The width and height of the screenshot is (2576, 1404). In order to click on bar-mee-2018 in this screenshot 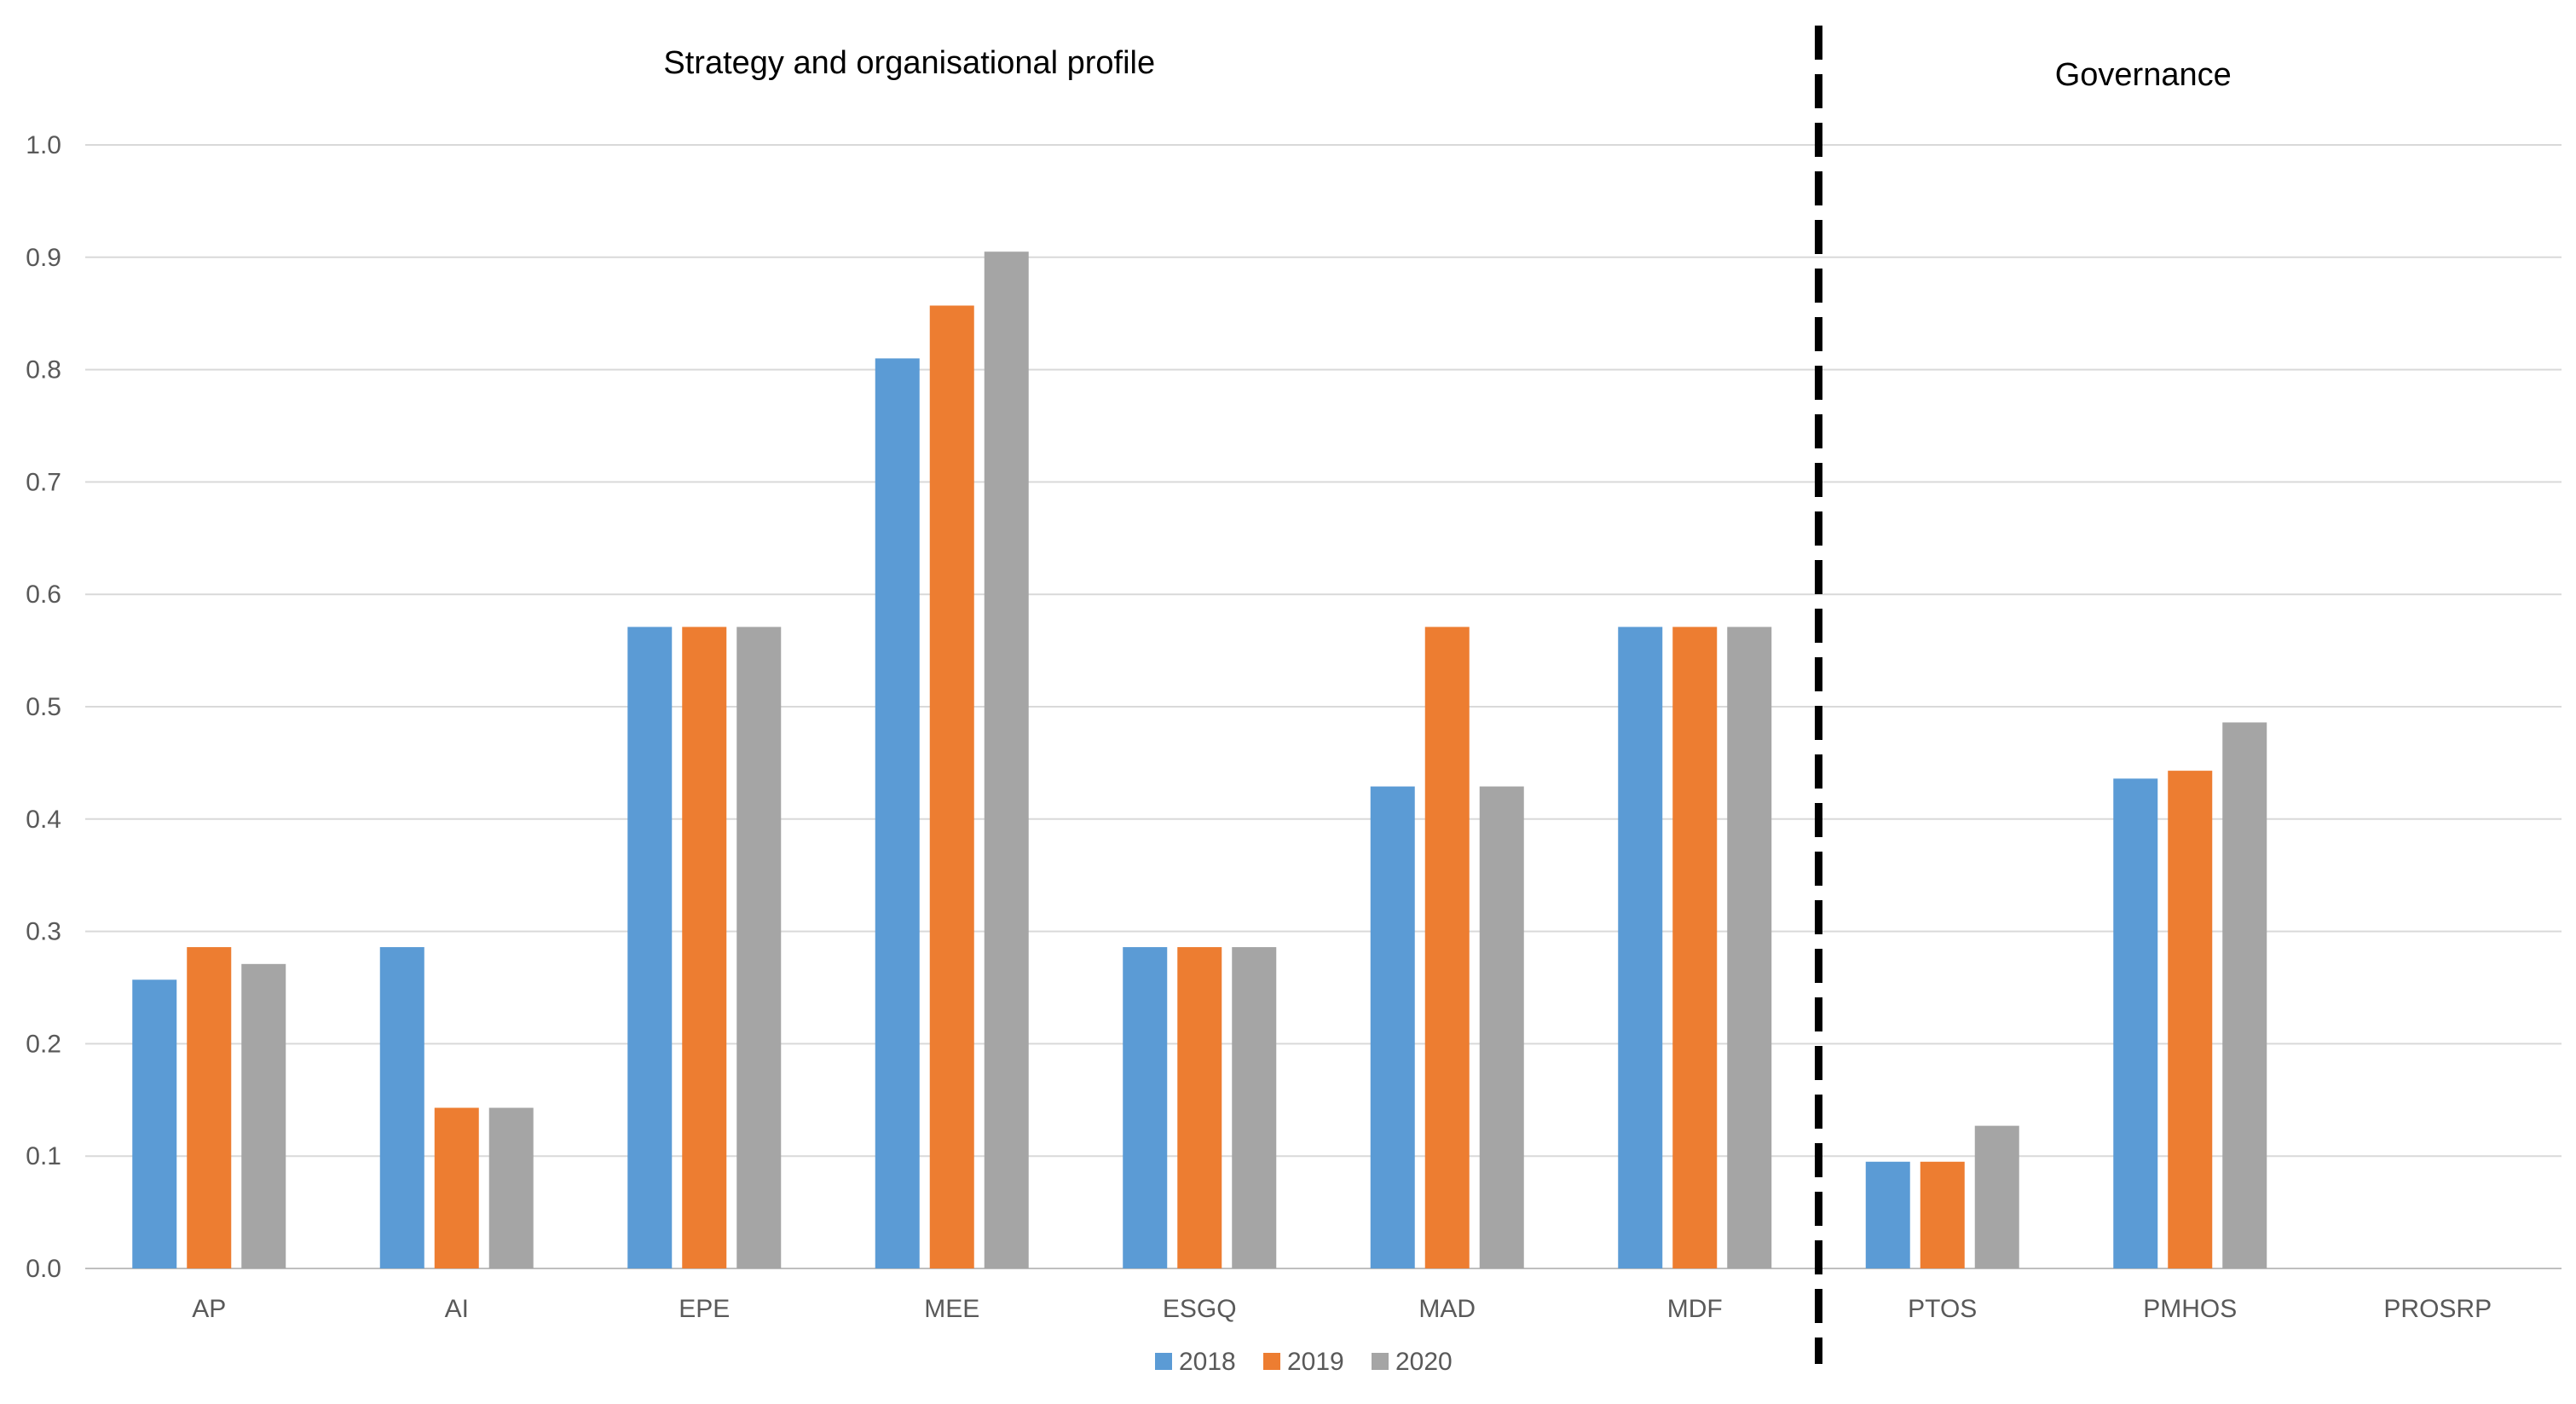, I will do `click(897, 813)`.